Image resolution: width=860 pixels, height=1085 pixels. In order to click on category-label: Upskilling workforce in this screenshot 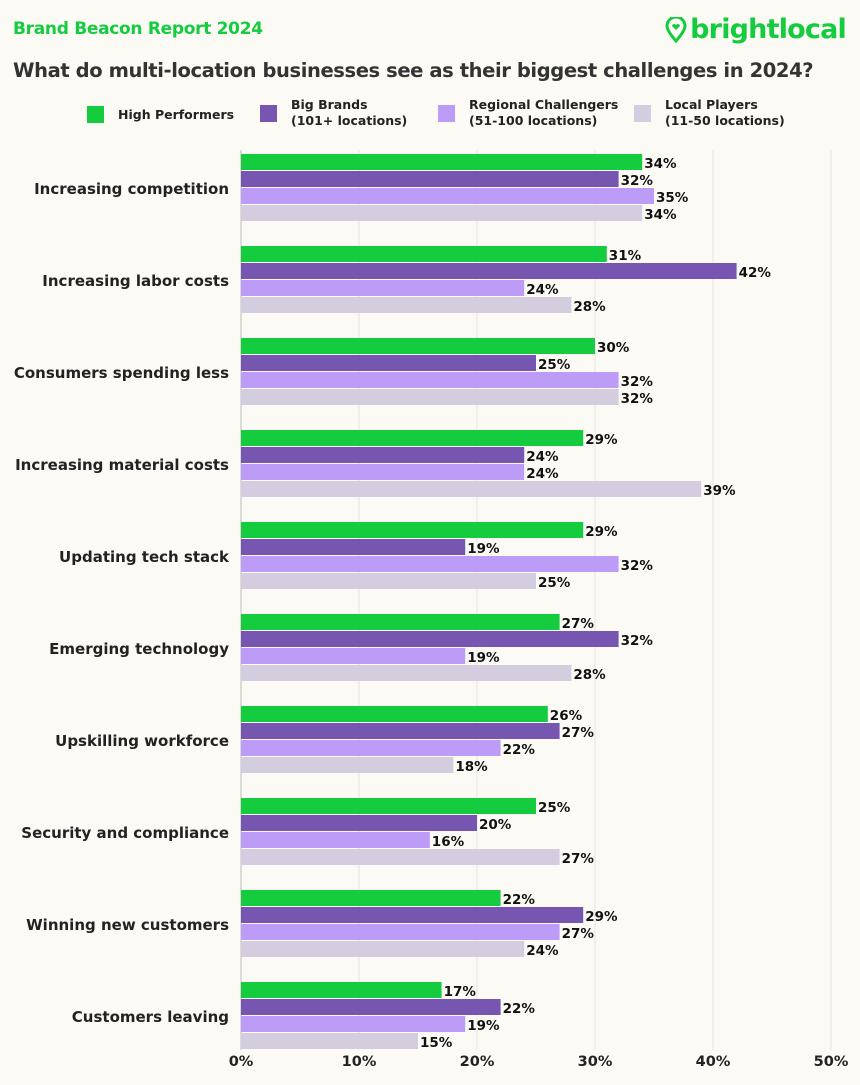, I will do `click(142, 741)`.